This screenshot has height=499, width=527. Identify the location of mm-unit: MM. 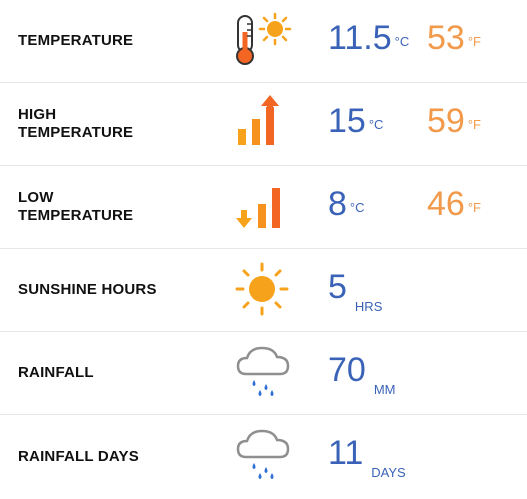
(384, 389).